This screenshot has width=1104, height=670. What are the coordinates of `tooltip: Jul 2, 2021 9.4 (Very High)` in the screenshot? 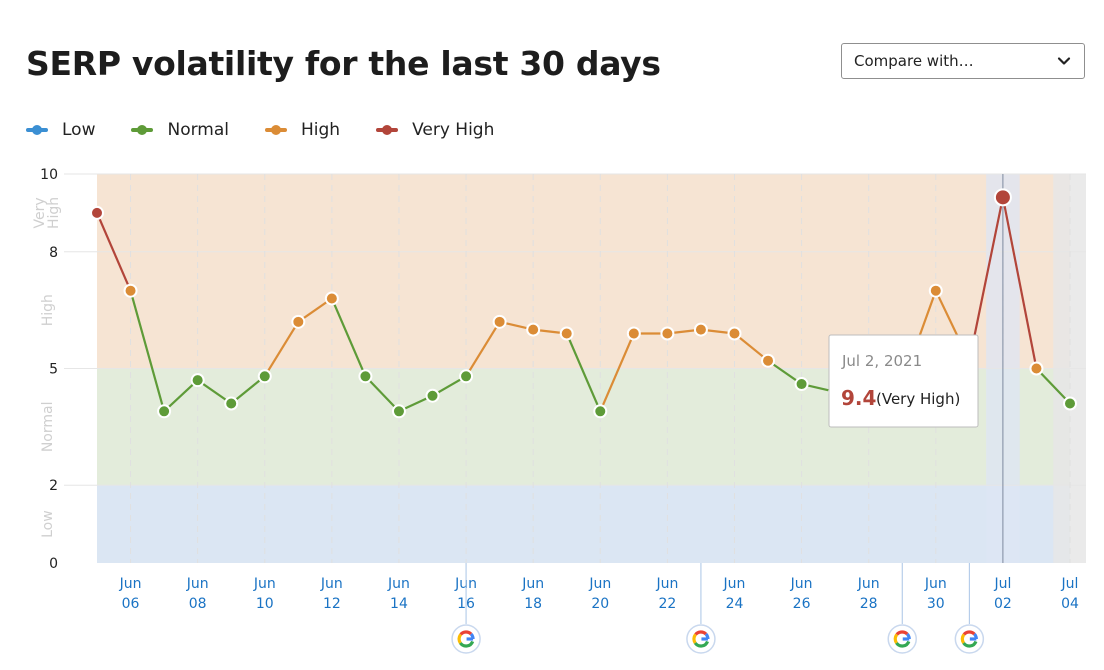 It's located at (903, 381).